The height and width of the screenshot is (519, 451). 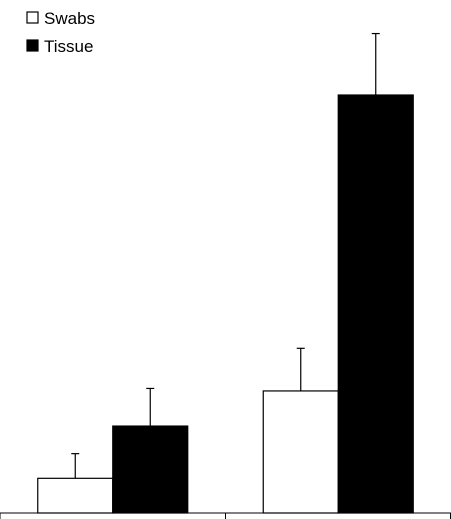 I want to click on legend-label-swabs: Swabs, so click(x=69, y=18).